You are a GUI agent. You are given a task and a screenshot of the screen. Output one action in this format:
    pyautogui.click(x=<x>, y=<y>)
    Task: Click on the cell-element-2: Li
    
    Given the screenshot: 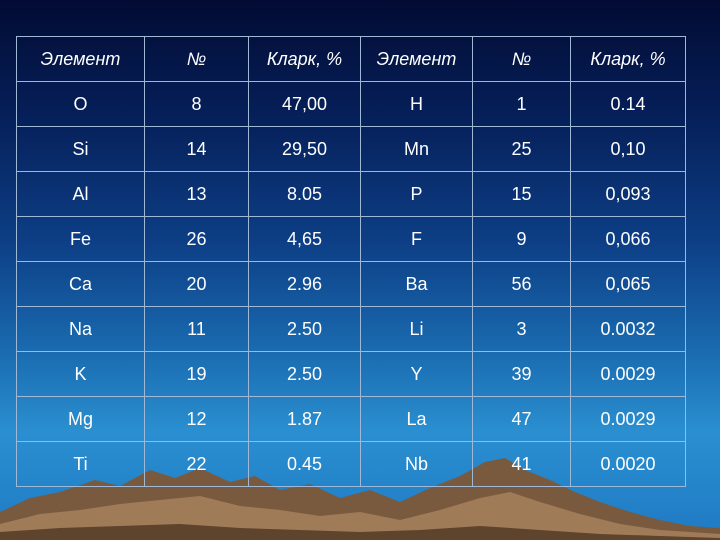 What is the action you would take?
    pyautogui.click(x=416, y=329)
    